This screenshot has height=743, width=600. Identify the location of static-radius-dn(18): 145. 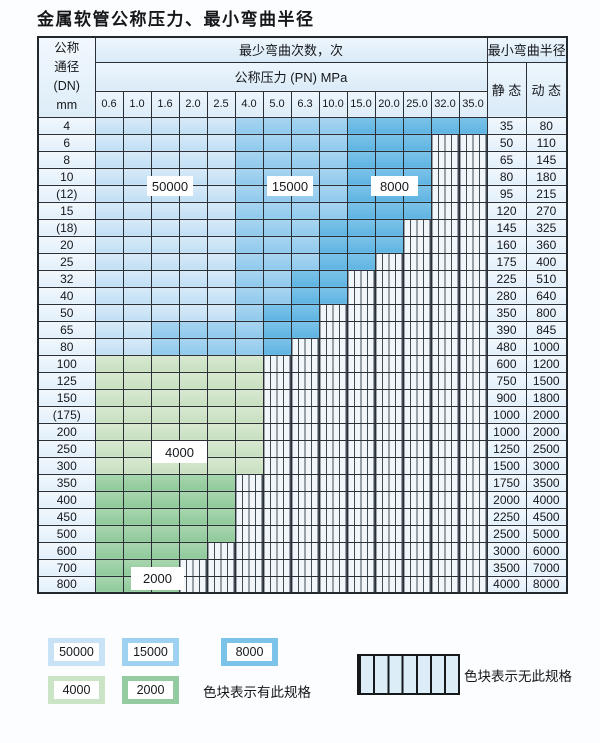
(506, 227).